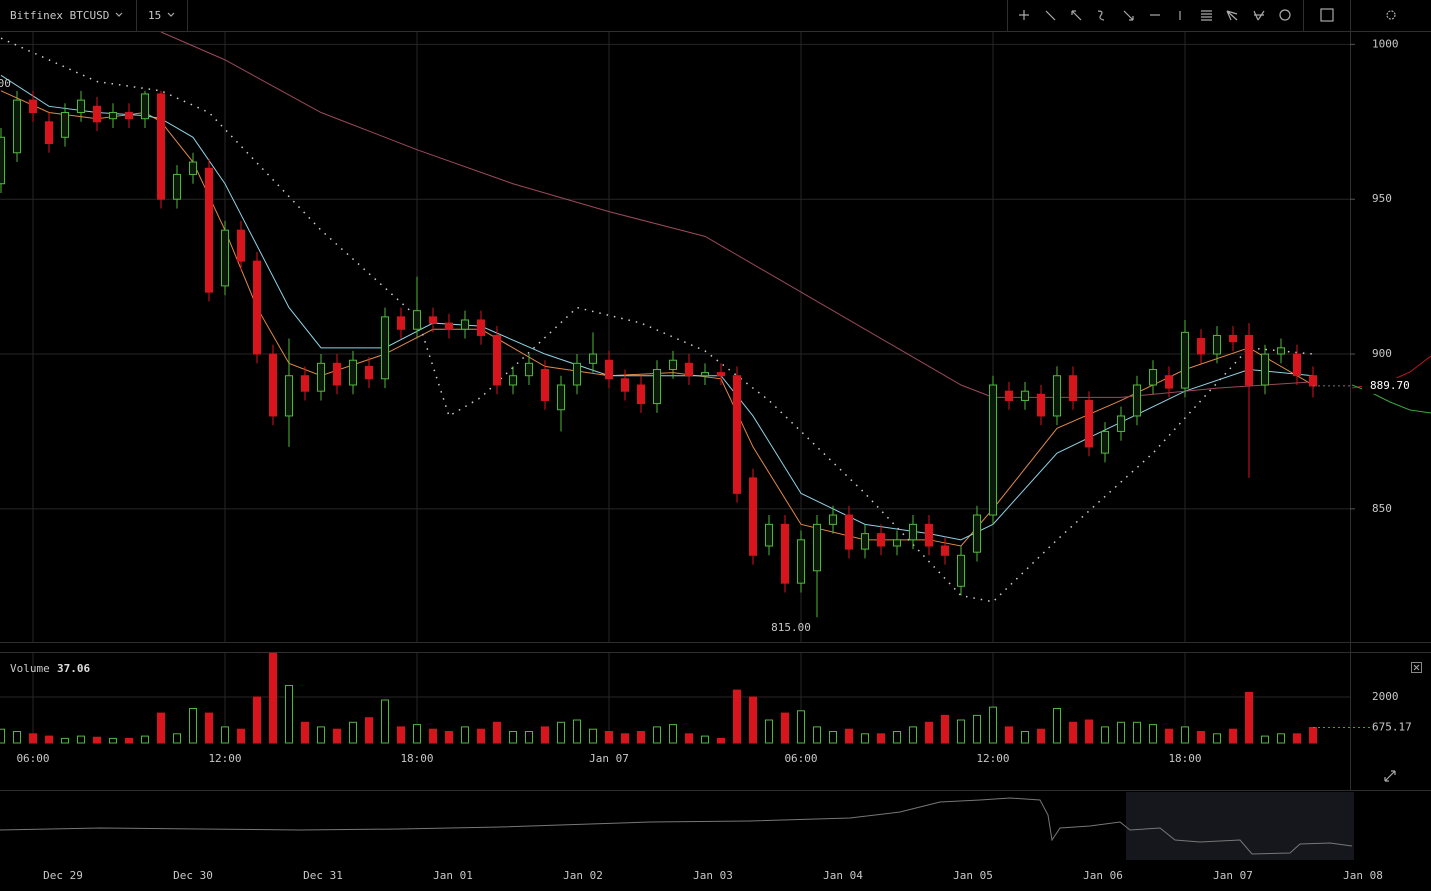  I want to click on y-tick-label: 1000, so click(1385, 43).